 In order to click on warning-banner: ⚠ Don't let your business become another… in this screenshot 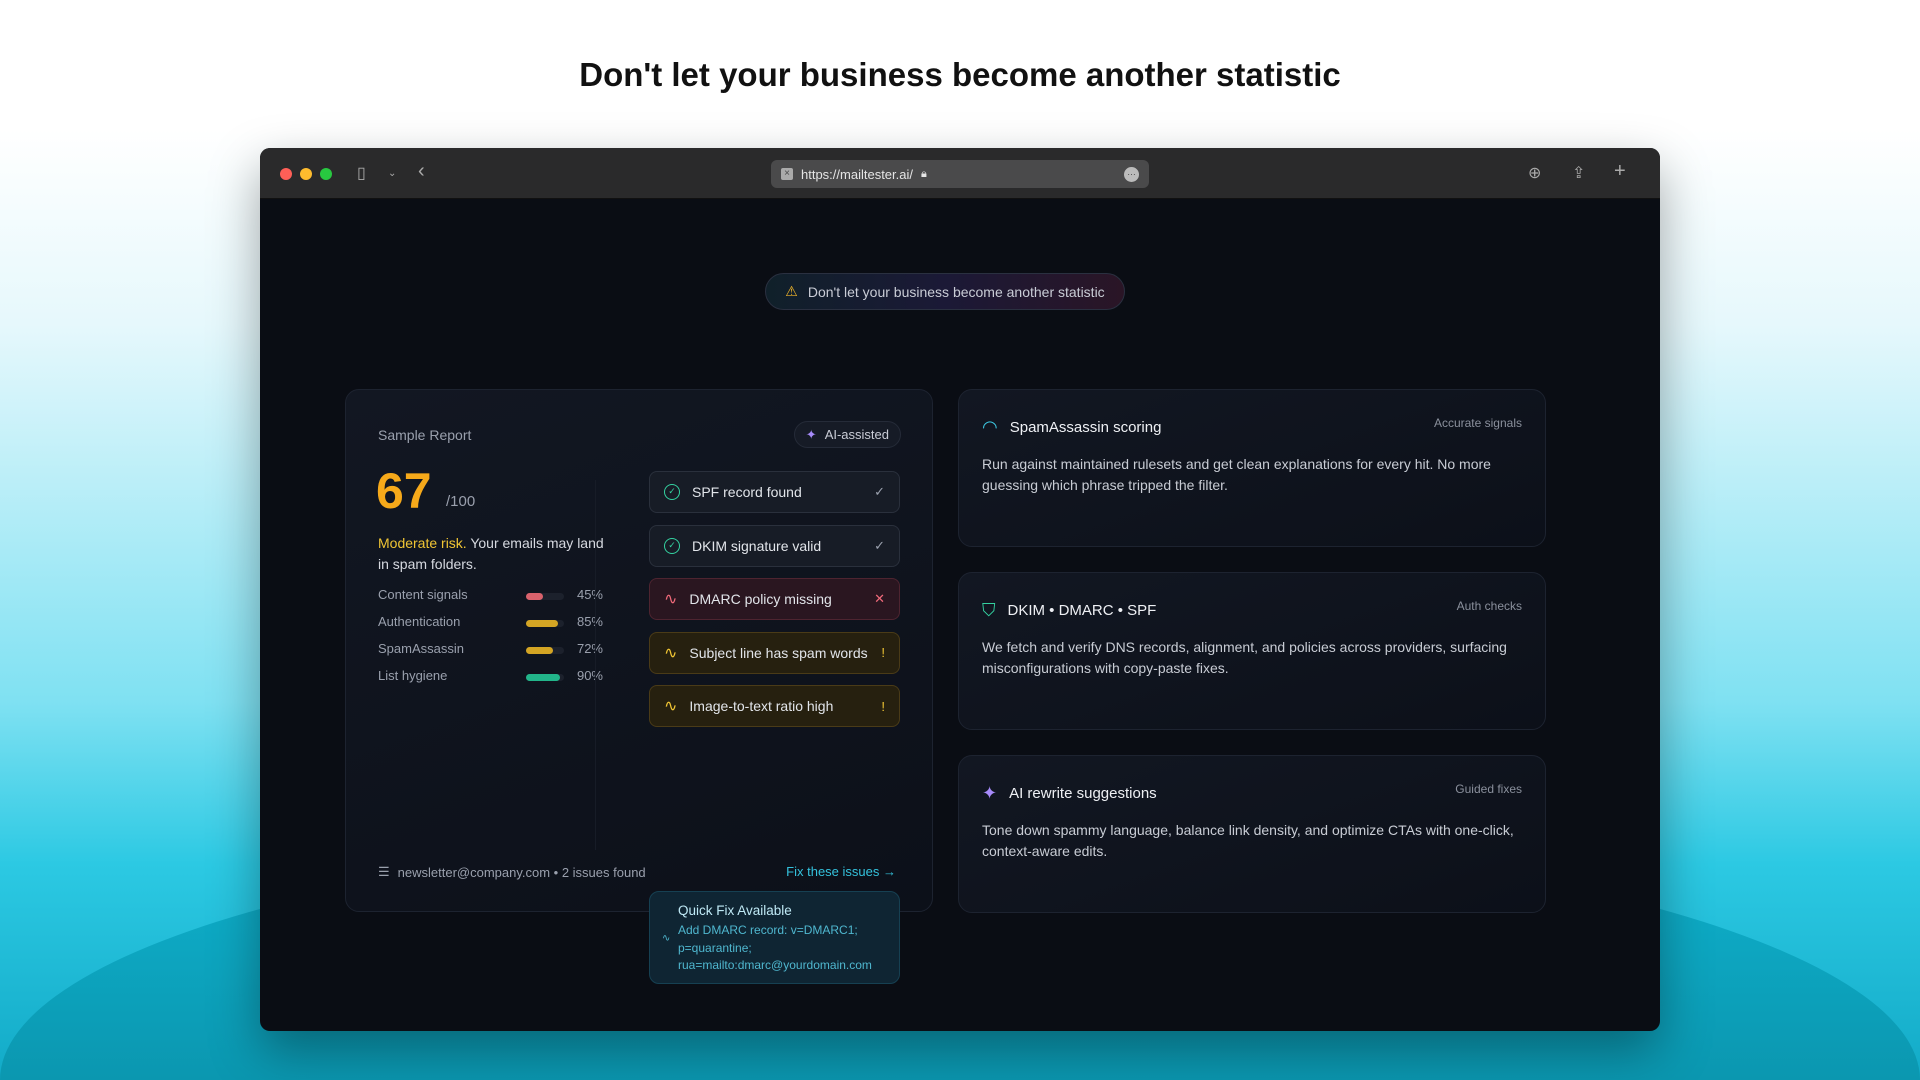, I will do `click(945, 291)`.